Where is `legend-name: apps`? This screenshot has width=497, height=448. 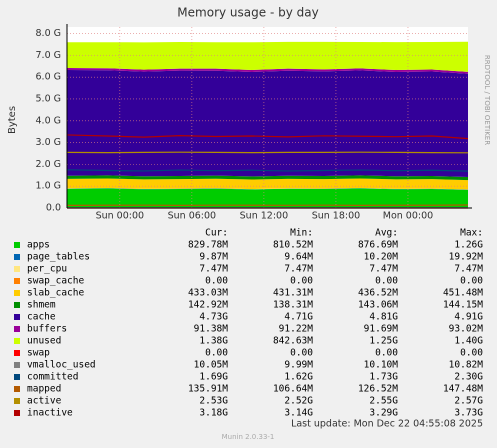
legend-name: apps is located at coordinates (38, 245).